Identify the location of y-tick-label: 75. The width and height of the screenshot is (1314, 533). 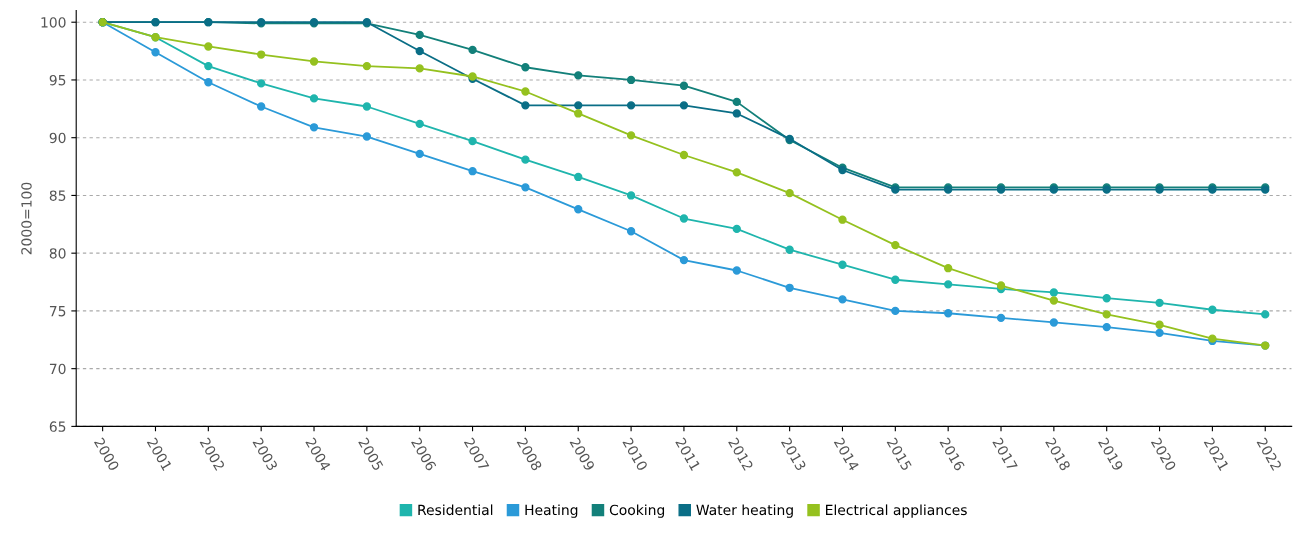
(57, 311).